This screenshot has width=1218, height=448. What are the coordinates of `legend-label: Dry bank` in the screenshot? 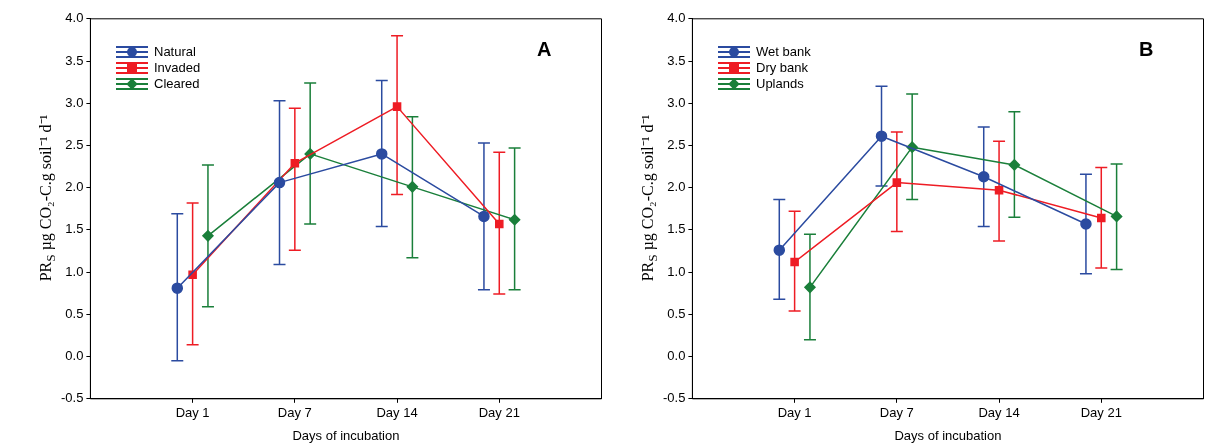 It's located at (782, 68).